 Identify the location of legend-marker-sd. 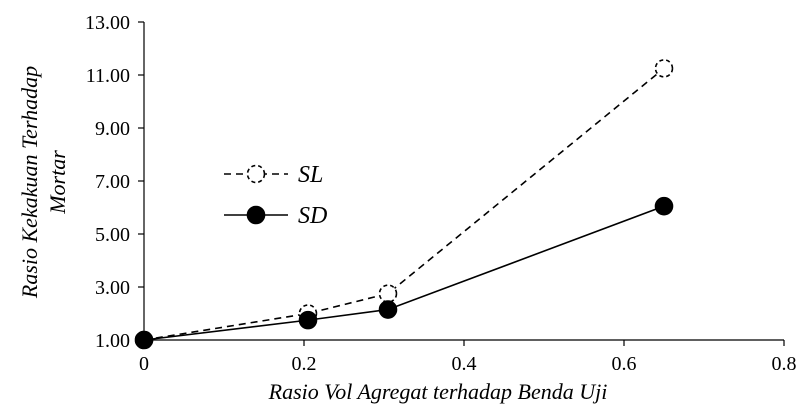
(256, 215).